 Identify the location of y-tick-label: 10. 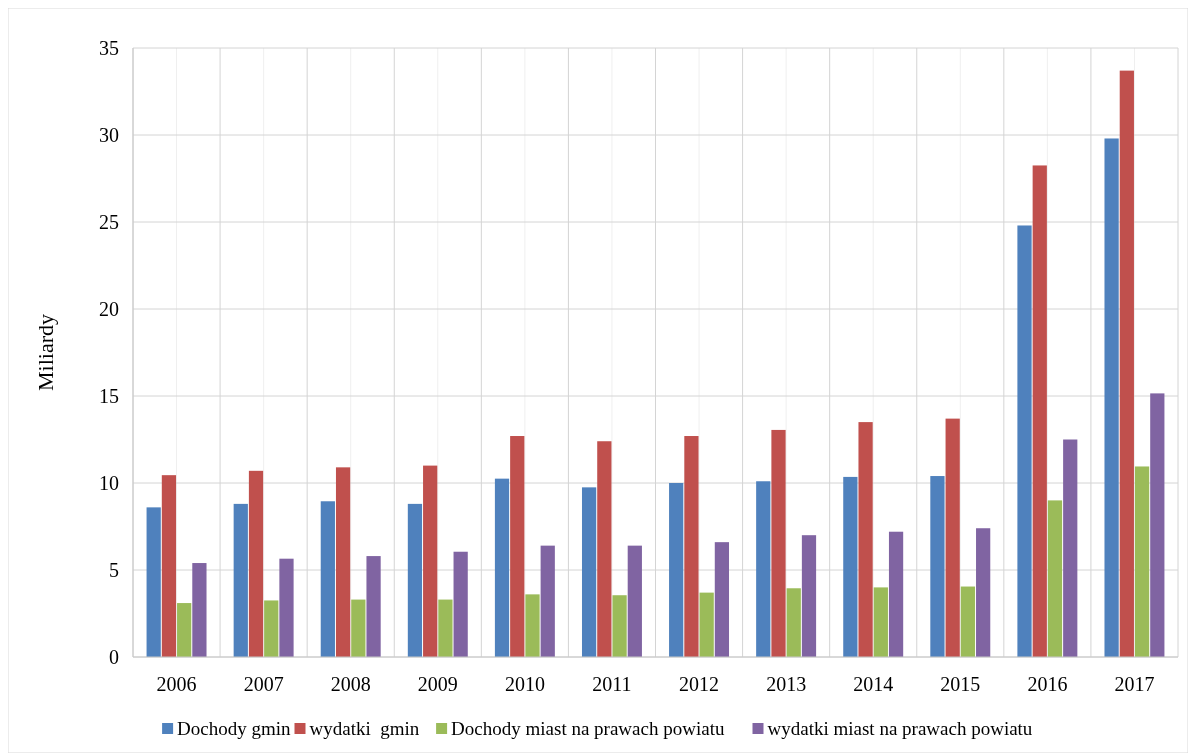
(109, 483).